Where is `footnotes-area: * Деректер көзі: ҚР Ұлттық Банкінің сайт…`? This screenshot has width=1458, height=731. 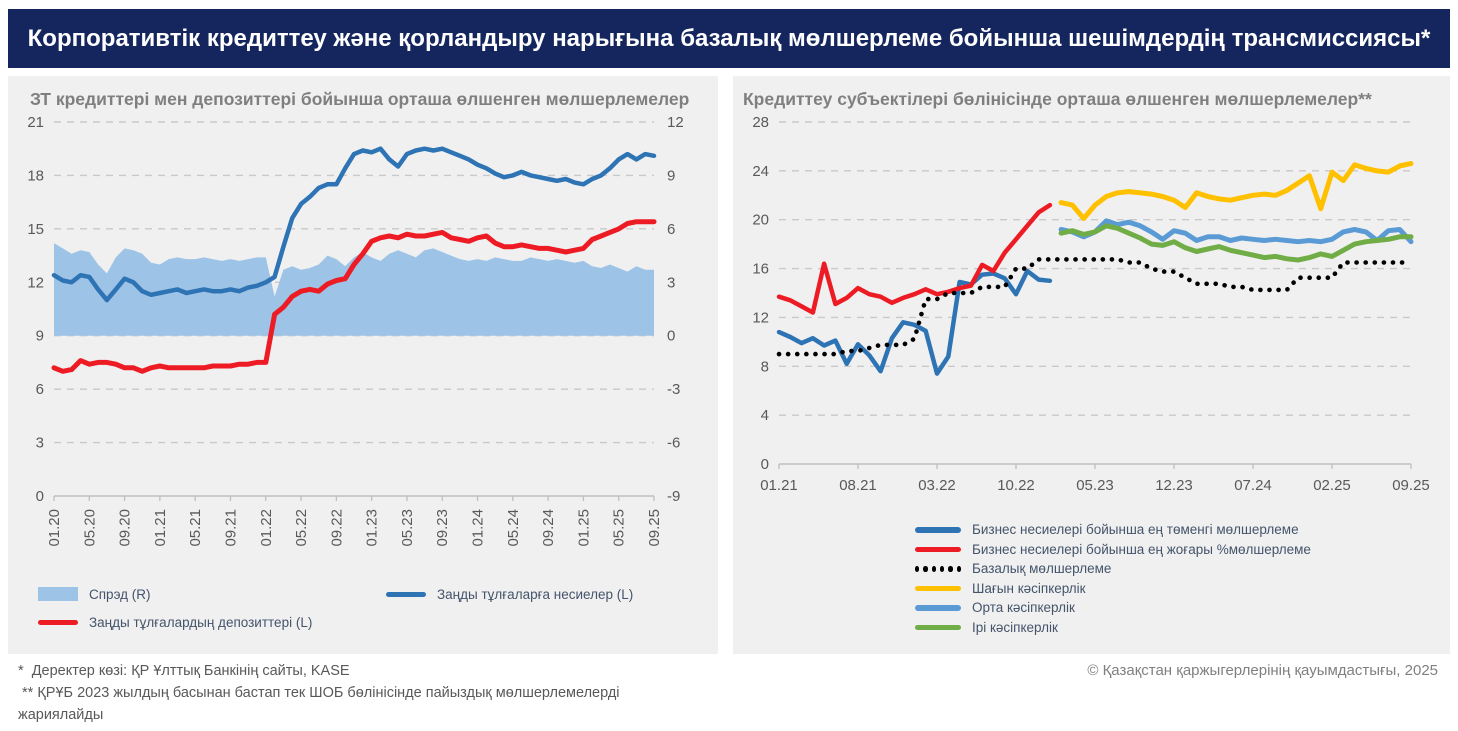 footnotes-area: * Деректер көзі: ҚР Ұлттық Банкінің сайт… is located at coordinates (729, 693).